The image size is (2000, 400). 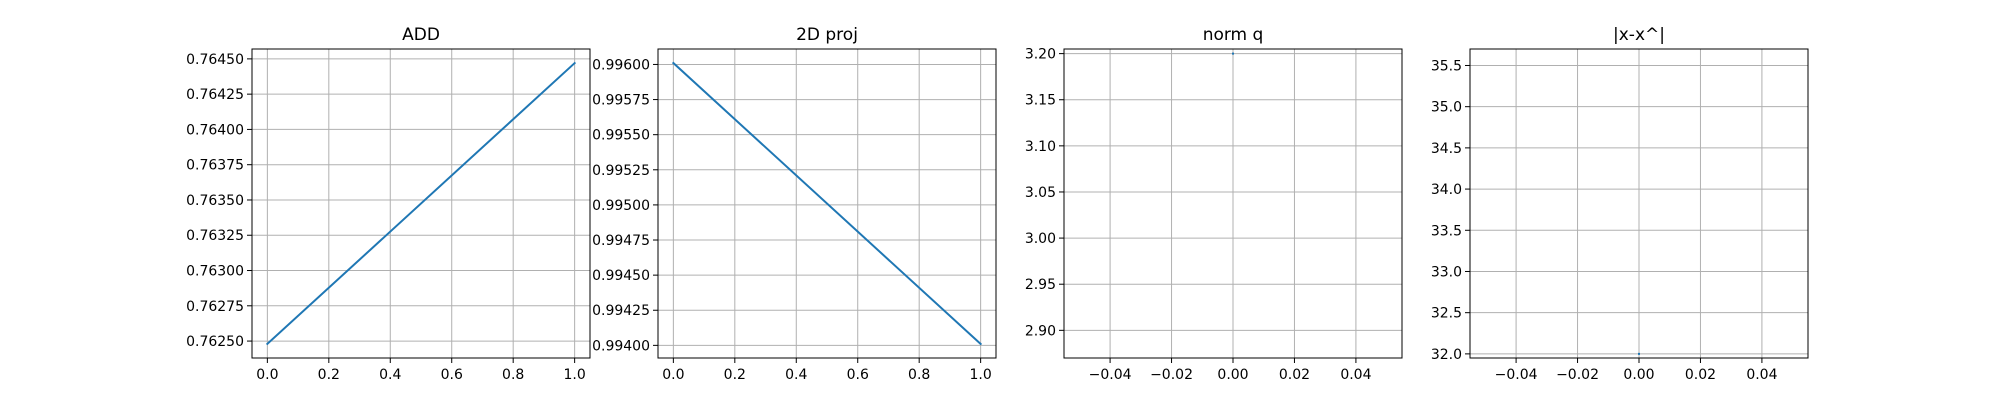 What do you see at coordinates (421, 35) in the screenshot?
I see `chart-title: ADD` at bounding box center [421, 35].